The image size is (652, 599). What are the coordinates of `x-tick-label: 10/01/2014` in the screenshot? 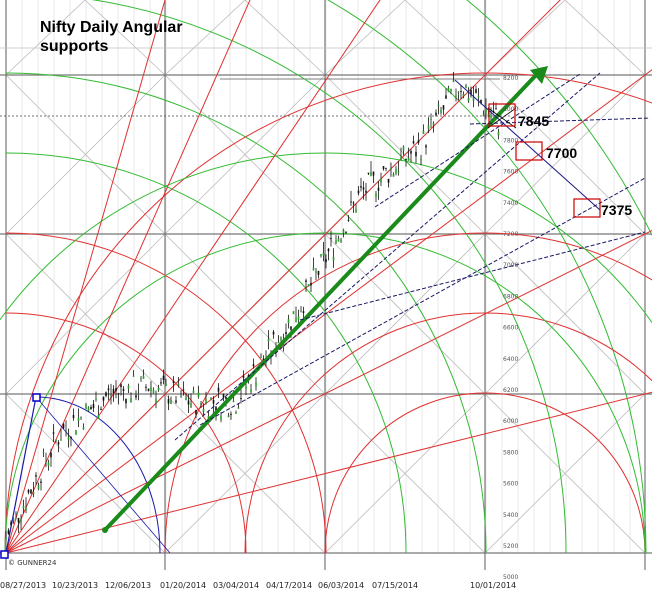 It's located at (493, 585).